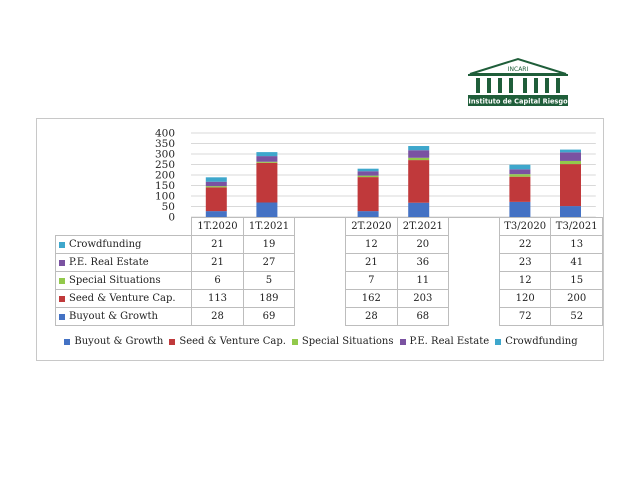 Image resolution: width=640 pixels, height=480 pixels. What do you see at coordinates (165, 155) in the screenshot?
I see `y-tick-label: 300` at bounding box center [165, 155].